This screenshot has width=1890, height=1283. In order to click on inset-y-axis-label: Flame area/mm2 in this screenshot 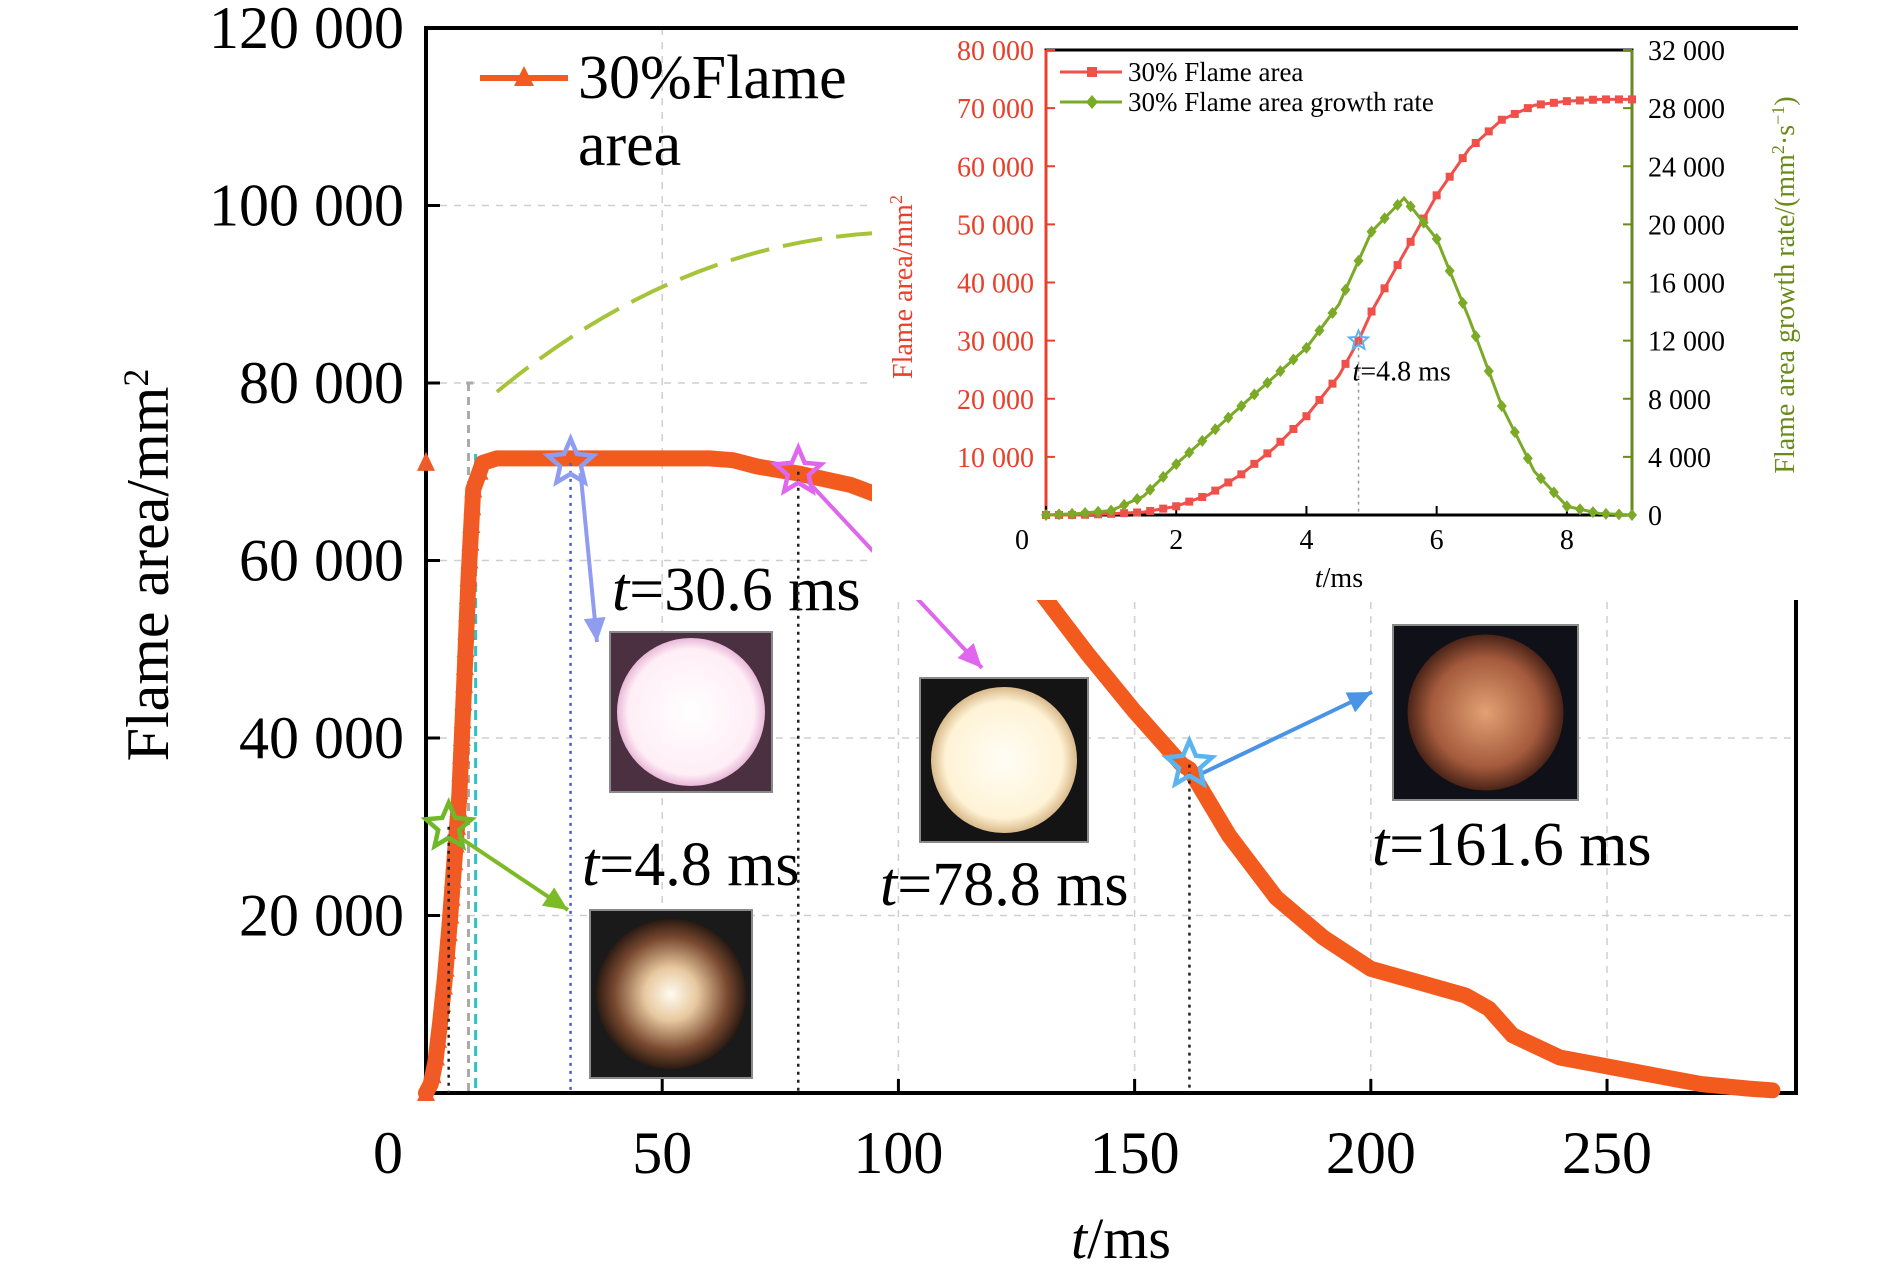, I will do `click(902, 287)`.